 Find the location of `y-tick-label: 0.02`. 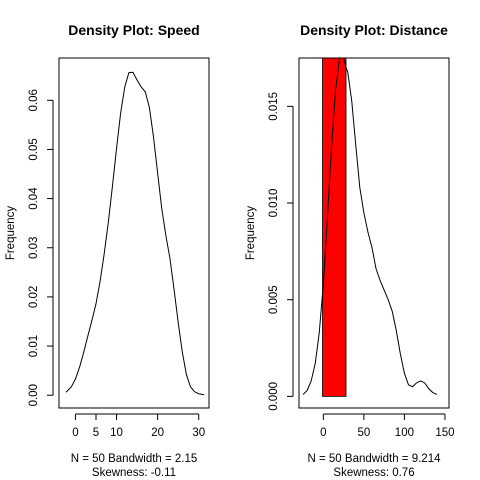

y-tick-label: 0.02 is located at coordinates (34, 297).